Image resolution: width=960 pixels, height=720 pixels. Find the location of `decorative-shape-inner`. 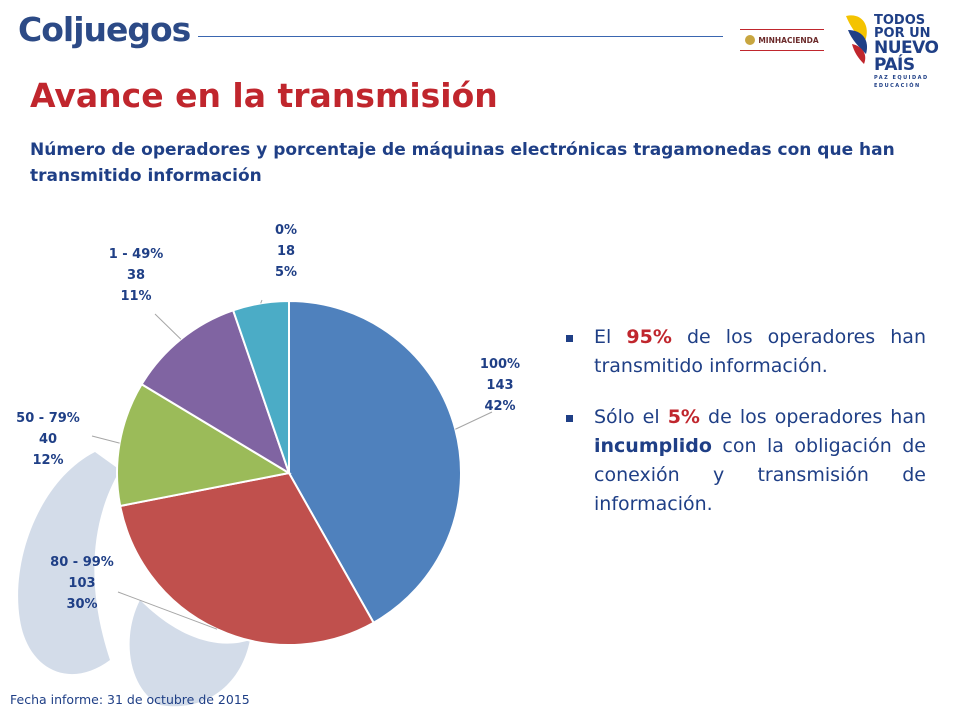

decorative-shape-inner is located at coordinates (189, 653).